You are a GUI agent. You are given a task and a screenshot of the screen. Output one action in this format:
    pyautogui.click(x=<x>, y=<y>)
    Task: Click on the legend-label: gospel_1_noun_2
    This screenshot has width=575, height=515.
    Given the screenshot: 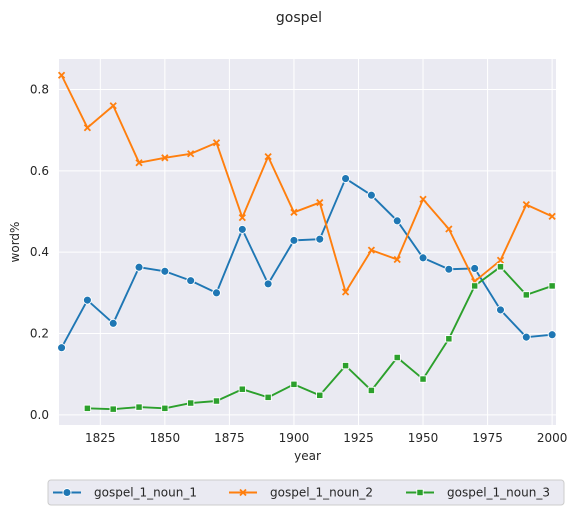 What is the action you would take?
    pyautogui.click(x=321, y=493)
    